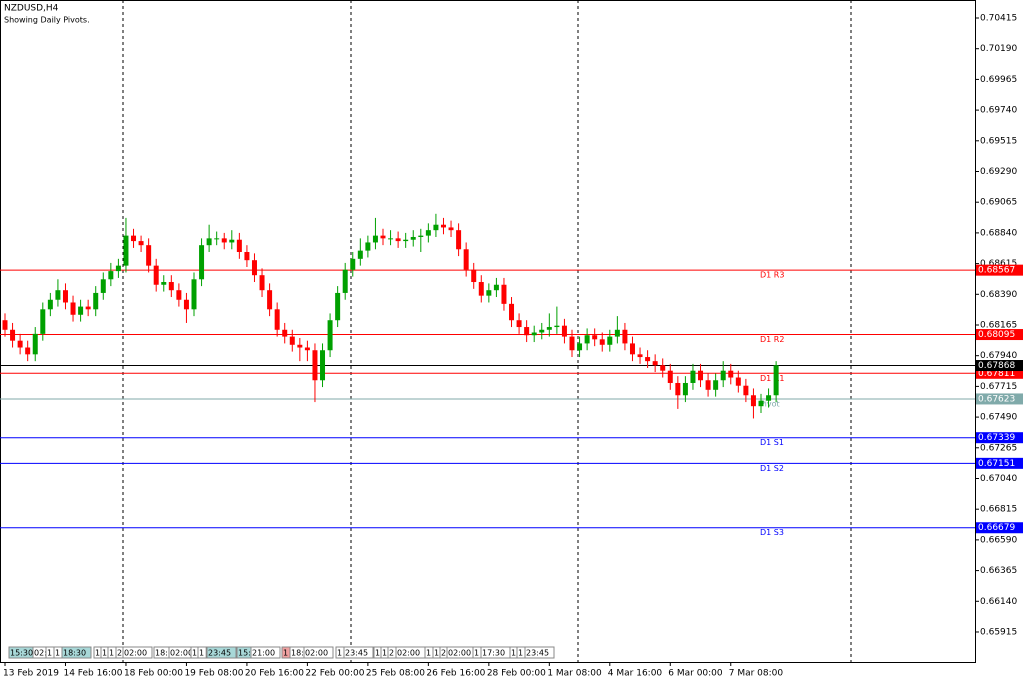  I want to click on y-tick-label: 0.69965, so click(998, 80).